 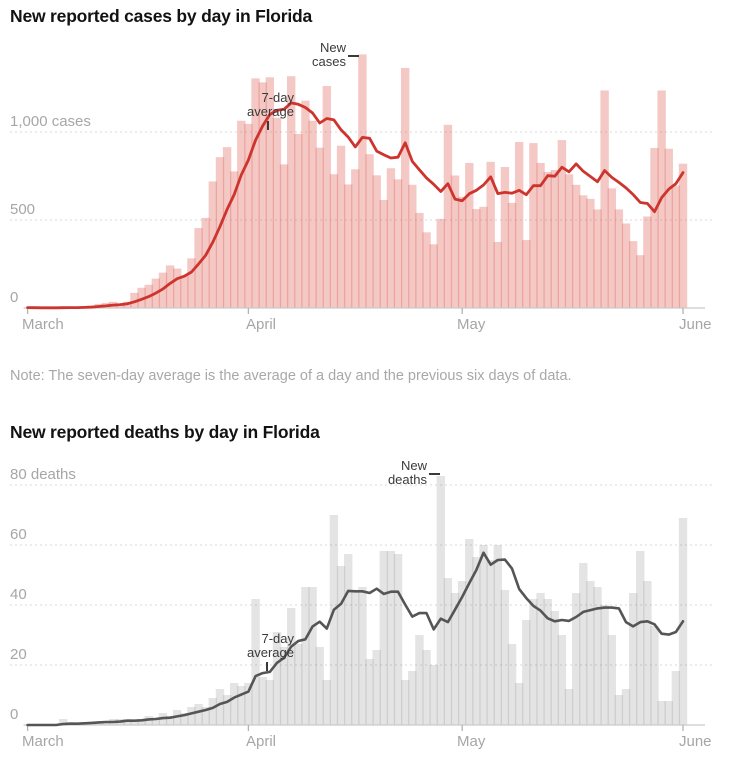 I want to click on cases-y-label-500: 500, so click(x=23, y=209).